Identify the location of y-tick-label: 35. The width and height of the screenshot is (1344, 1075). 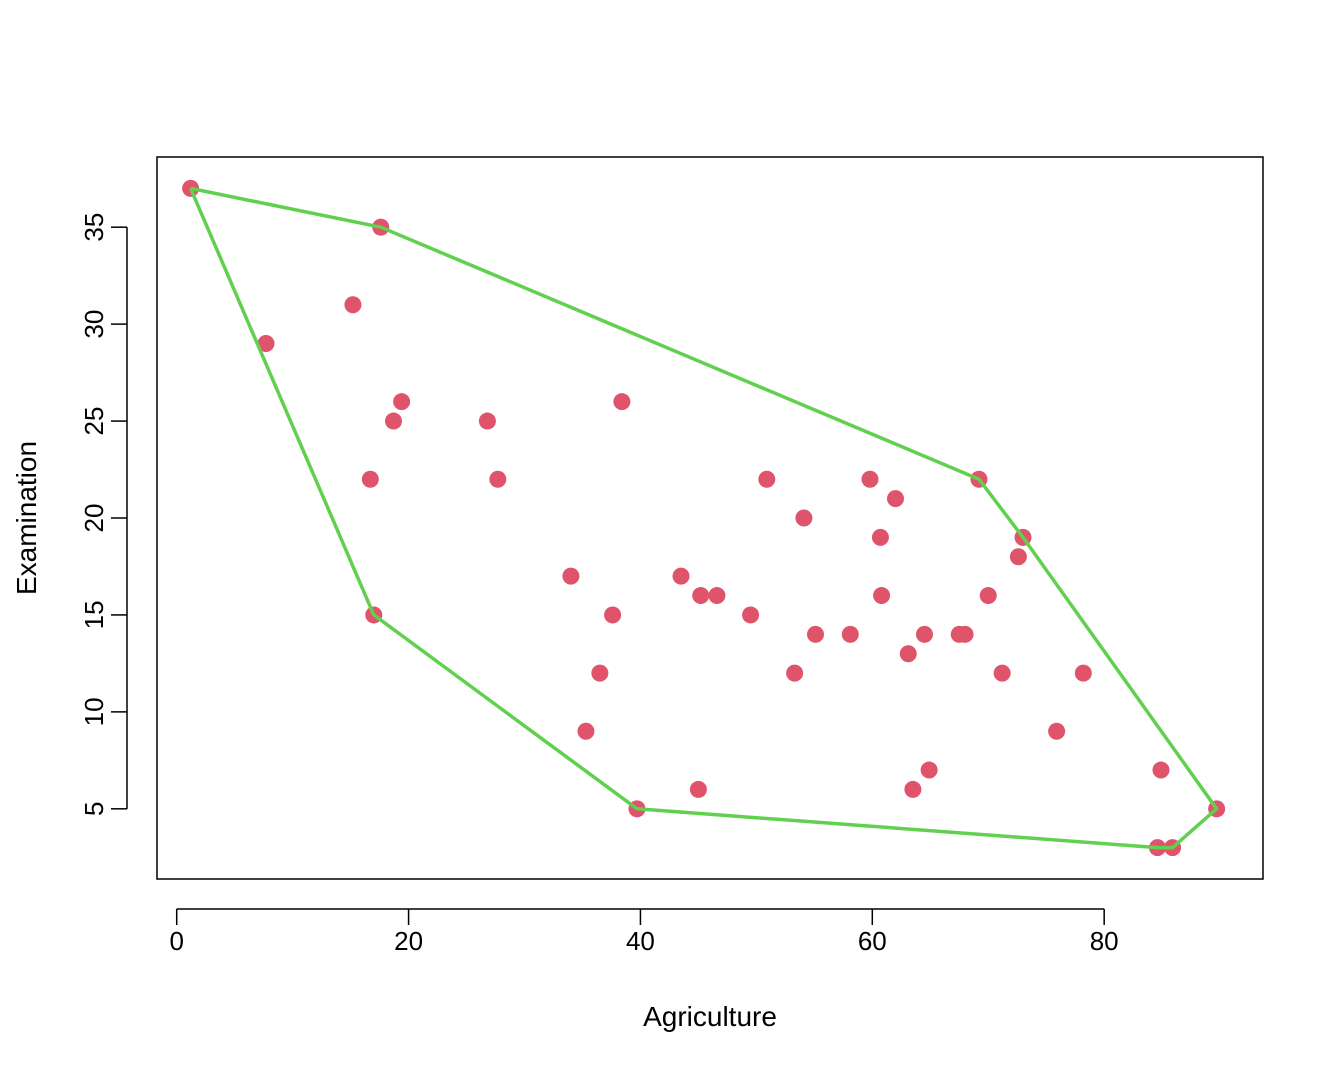
(94, 227).